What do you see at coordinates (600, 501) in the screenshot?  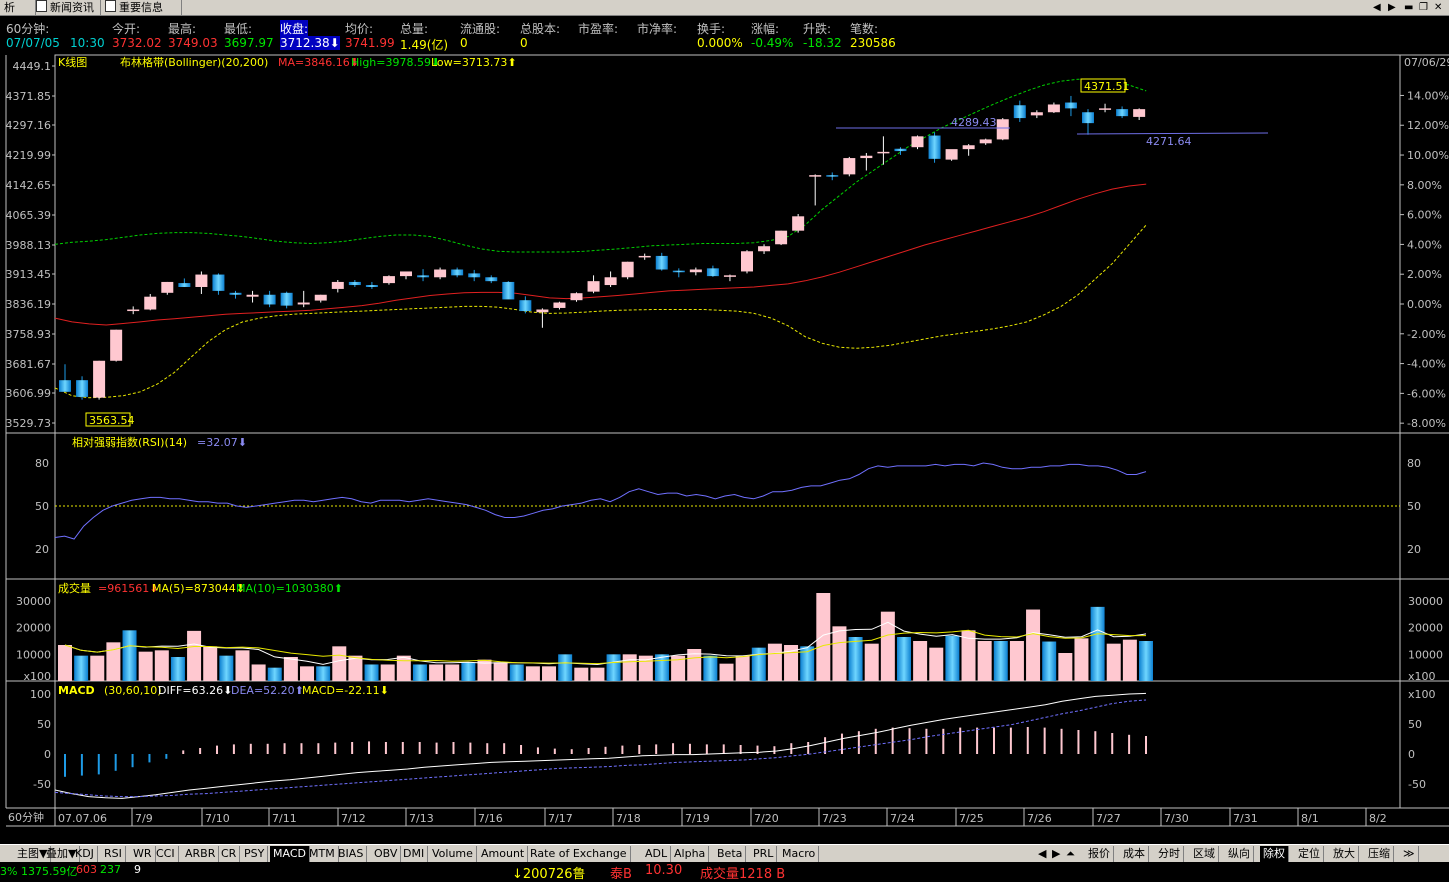 I see `rsi-line` at bounding box center [600, 501].